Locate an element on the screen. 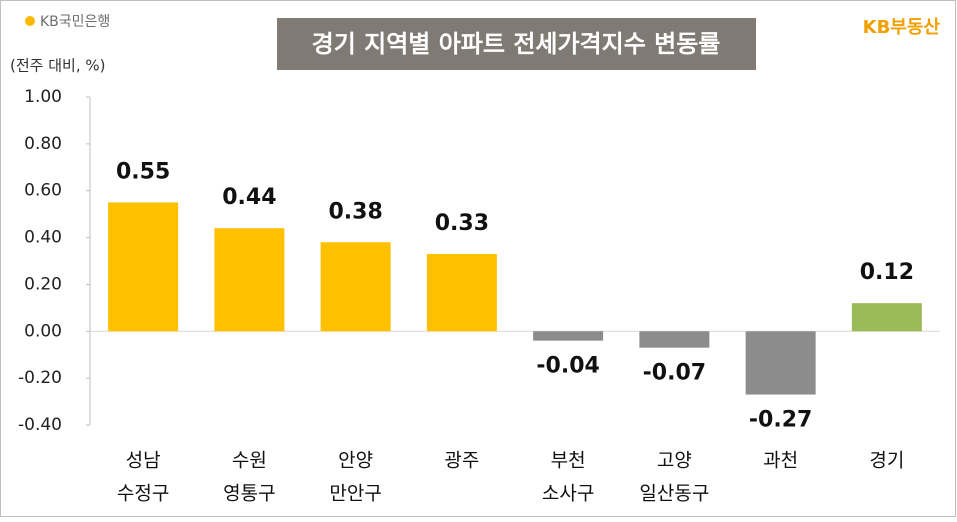 The image size is (957, 522). logo-icon is located at coordinates (30, 21).